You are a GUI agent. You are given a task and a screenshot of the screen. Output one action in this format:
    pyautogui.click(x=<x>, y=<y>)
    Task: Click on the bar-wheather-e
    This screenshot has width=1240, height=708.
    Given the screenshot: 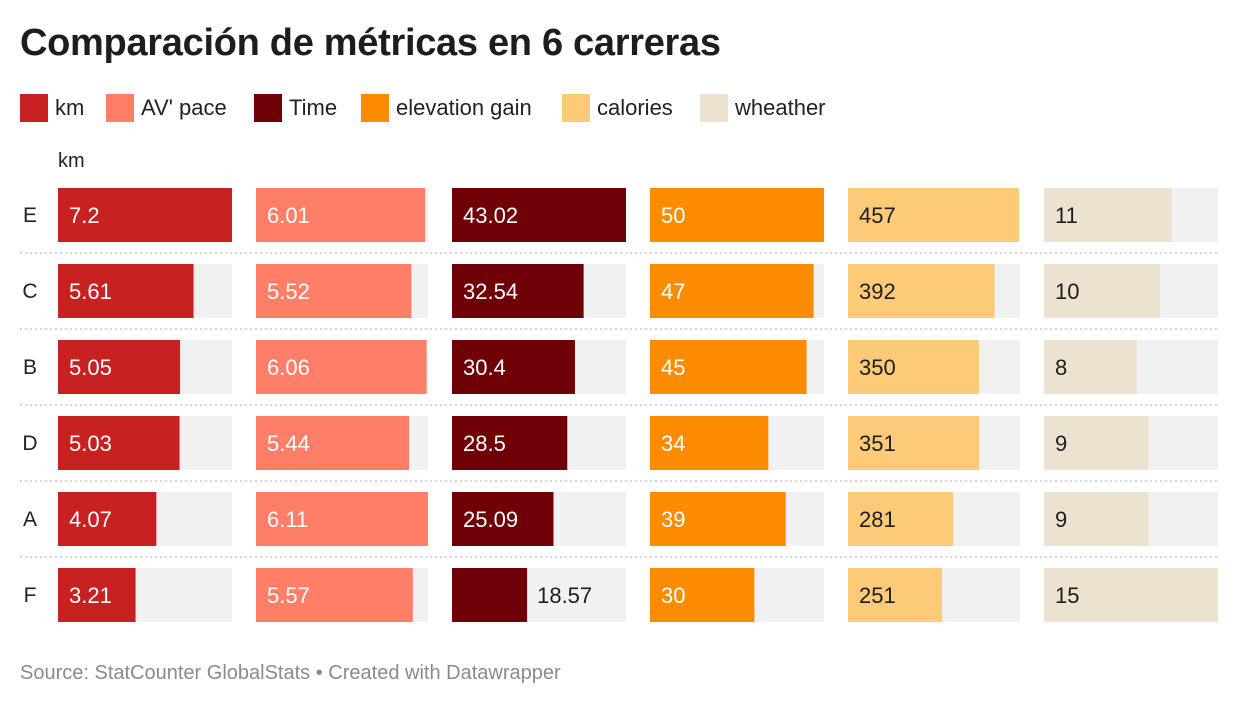 What is the action you would take?
    pyautogui.click(x=1108, y=215)
    